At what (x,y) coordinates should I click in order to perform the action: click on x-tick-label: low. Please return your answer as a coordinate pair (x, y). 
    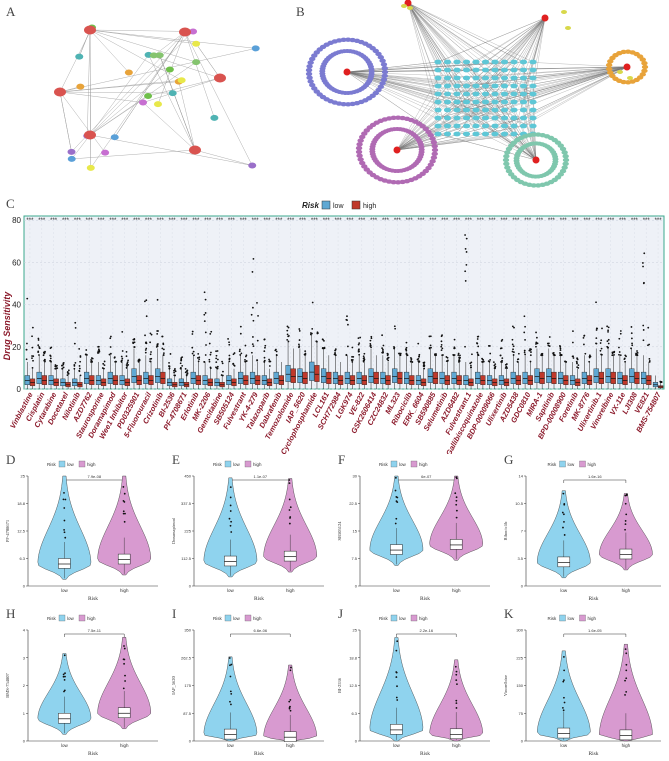
    Looking at the image, I should click on (397, 590).